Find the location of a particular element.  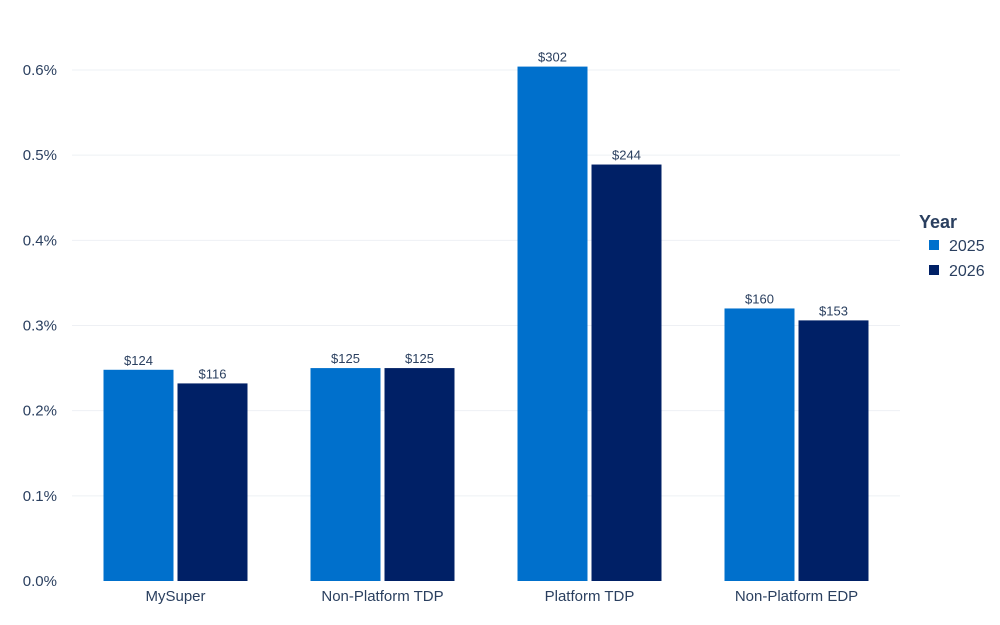

y-tick-label: 0.3% is located at coordinates (40, 326).